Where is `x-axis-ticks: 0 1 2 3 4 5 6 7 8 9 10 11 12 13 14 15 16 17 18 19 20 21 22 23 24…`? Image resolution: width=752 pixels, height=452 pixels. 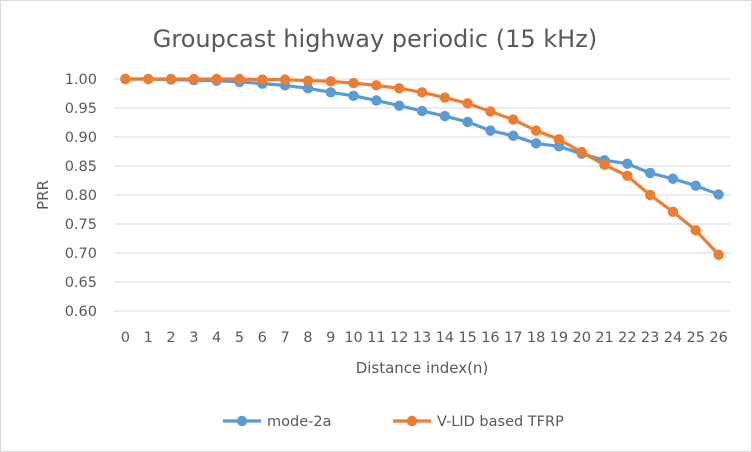
x-axis-ticks: 0 1 2 3 4 5 6 7 8 9 10 11 12 13 14 15 16 17 18 19 20 21 22 23 24… is located at coordinates (424, 338).